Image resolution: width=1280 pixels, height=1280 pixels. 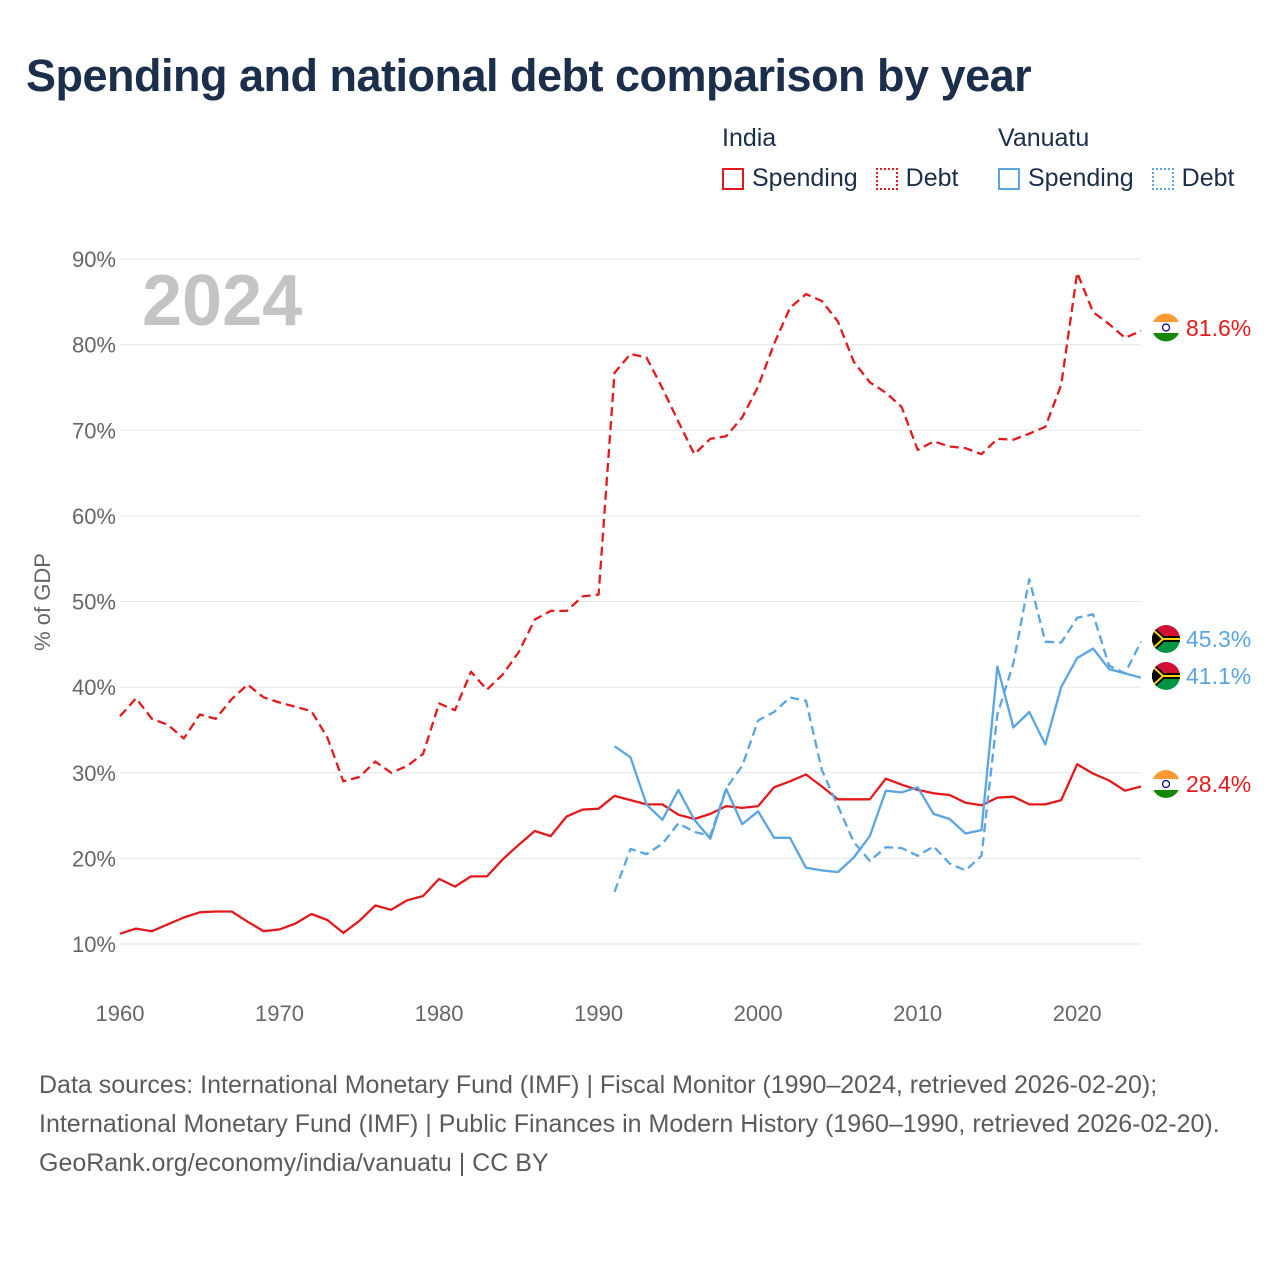 I want to click on legend-india: India Spending Debt, so click(x=849, y=158).